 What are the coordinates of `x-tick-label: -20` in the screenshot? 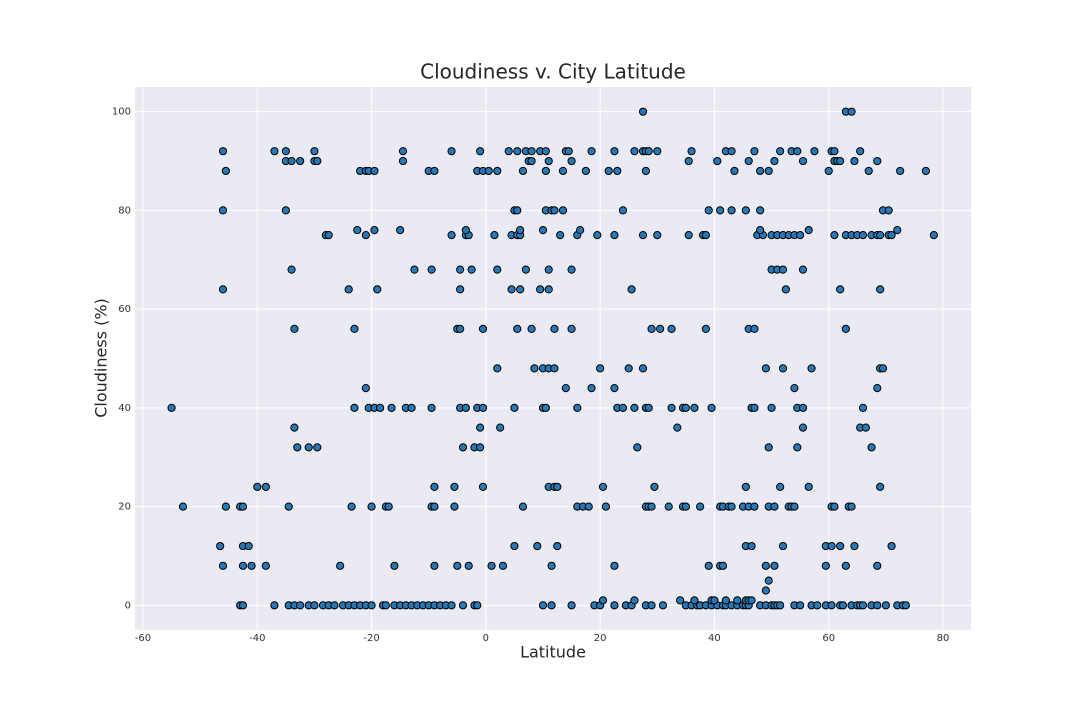 It's located at (371, 638).